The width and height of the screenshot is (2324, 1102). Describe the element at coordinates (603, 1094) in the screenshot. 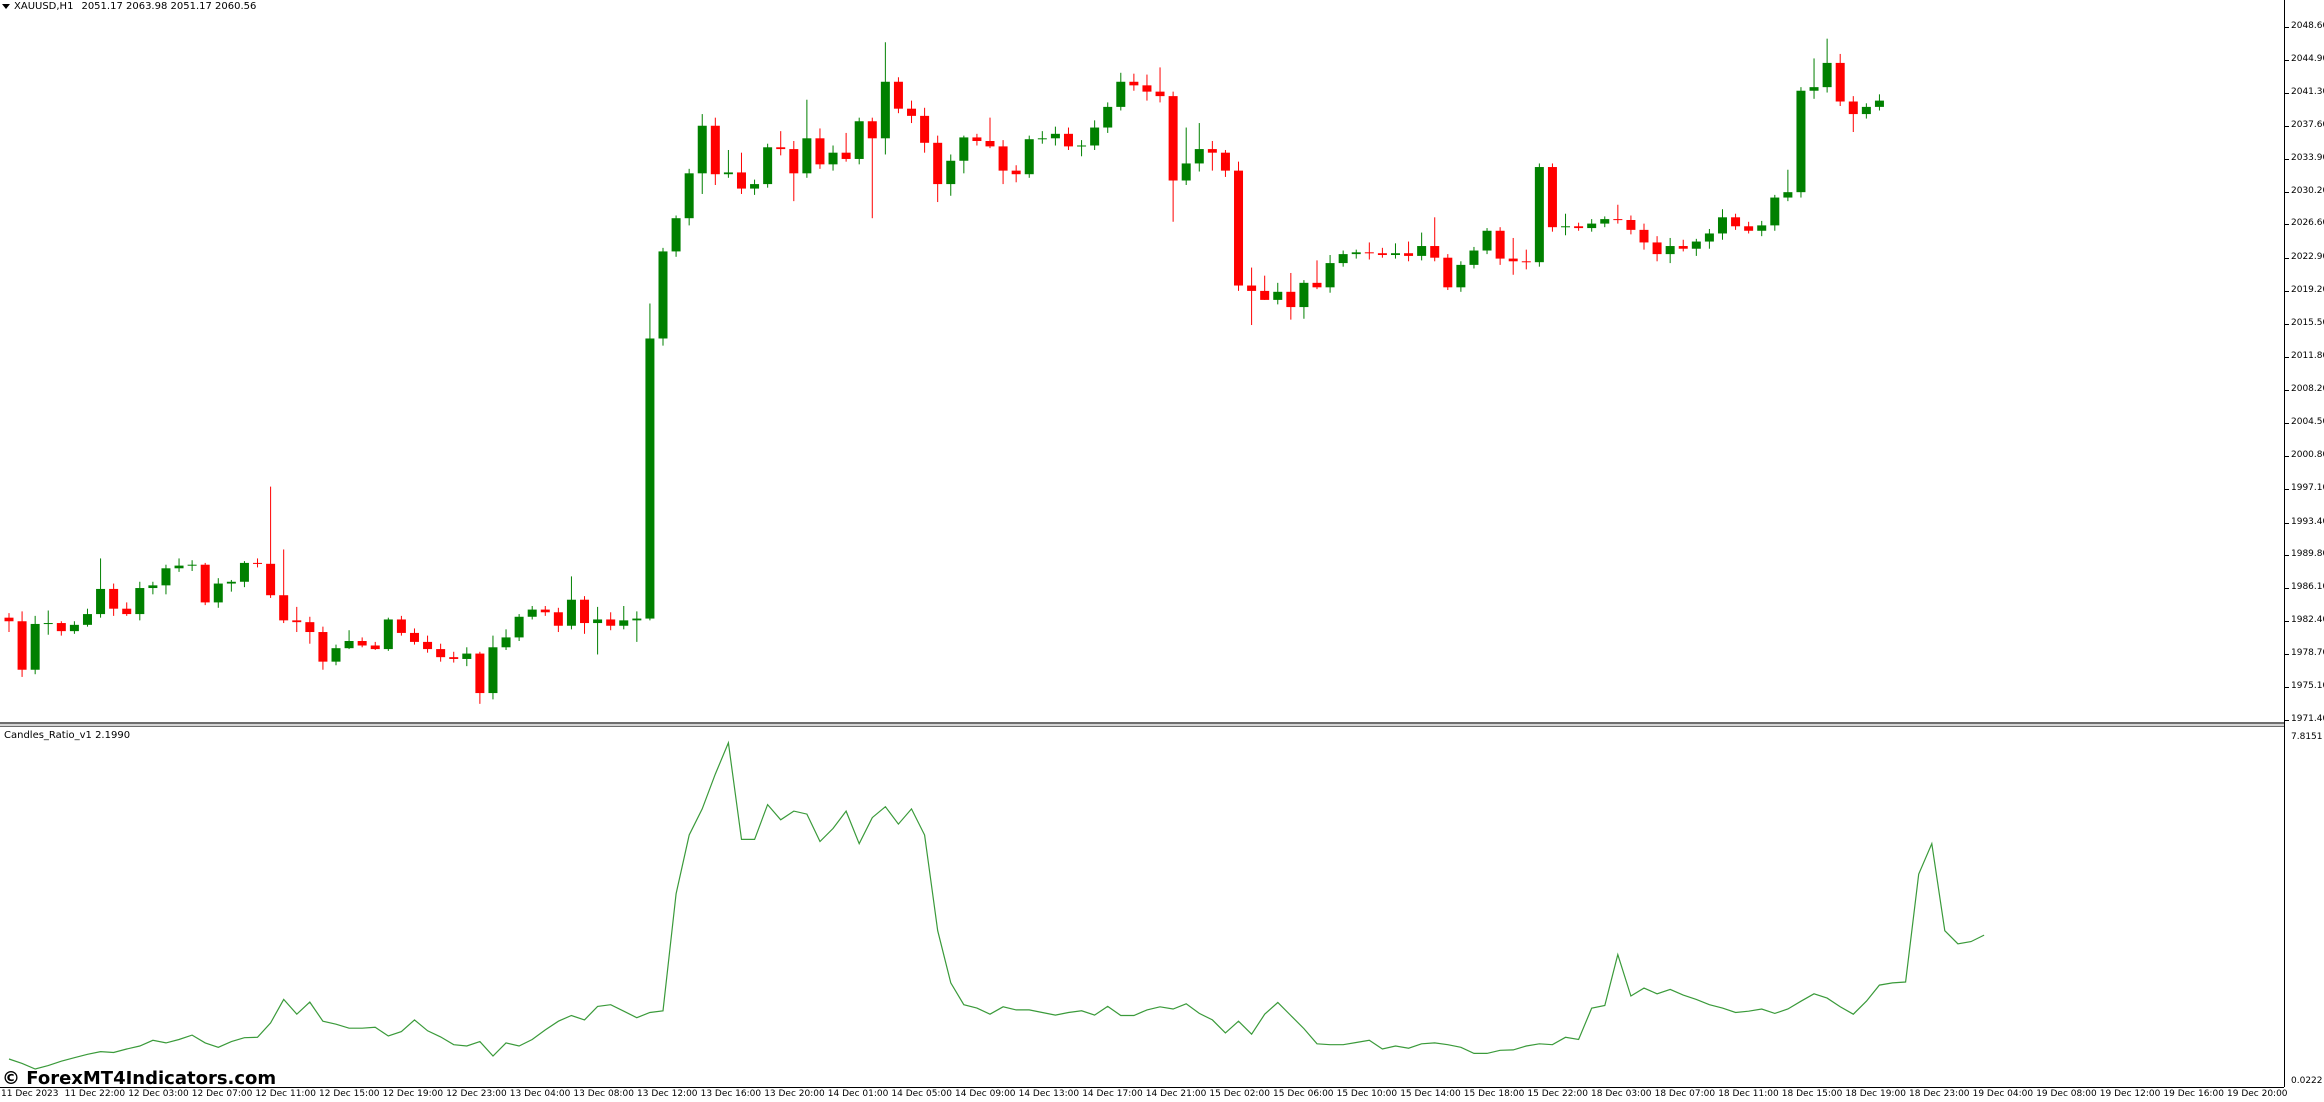

I see `time-tick-label: 13 Dec 08:00` at that location.